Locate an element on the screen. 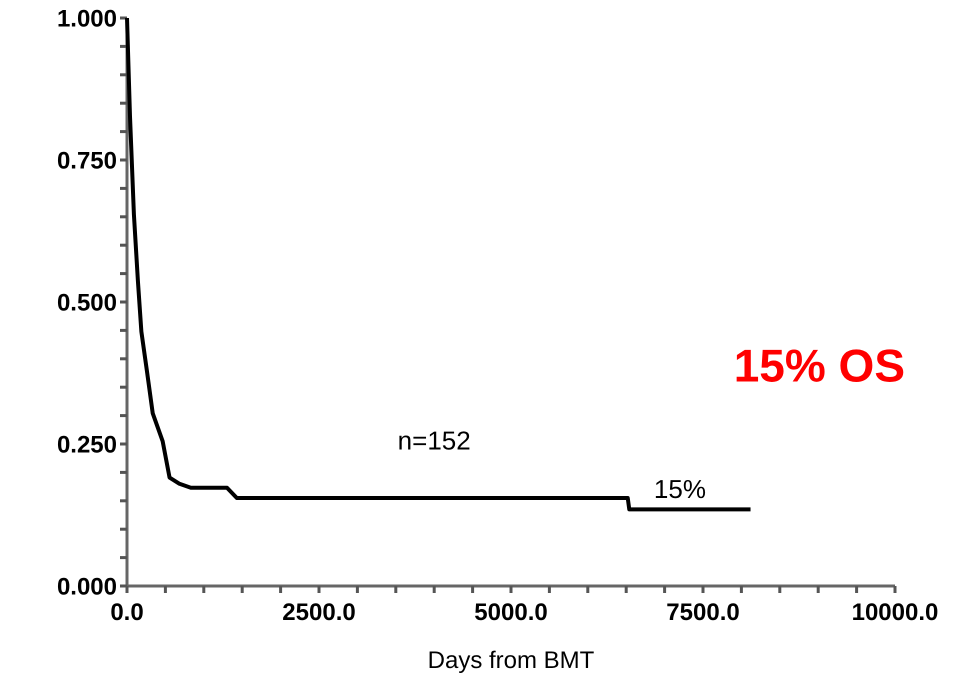  y-tick-label: 0.500 is located at coordinates (86, 302).